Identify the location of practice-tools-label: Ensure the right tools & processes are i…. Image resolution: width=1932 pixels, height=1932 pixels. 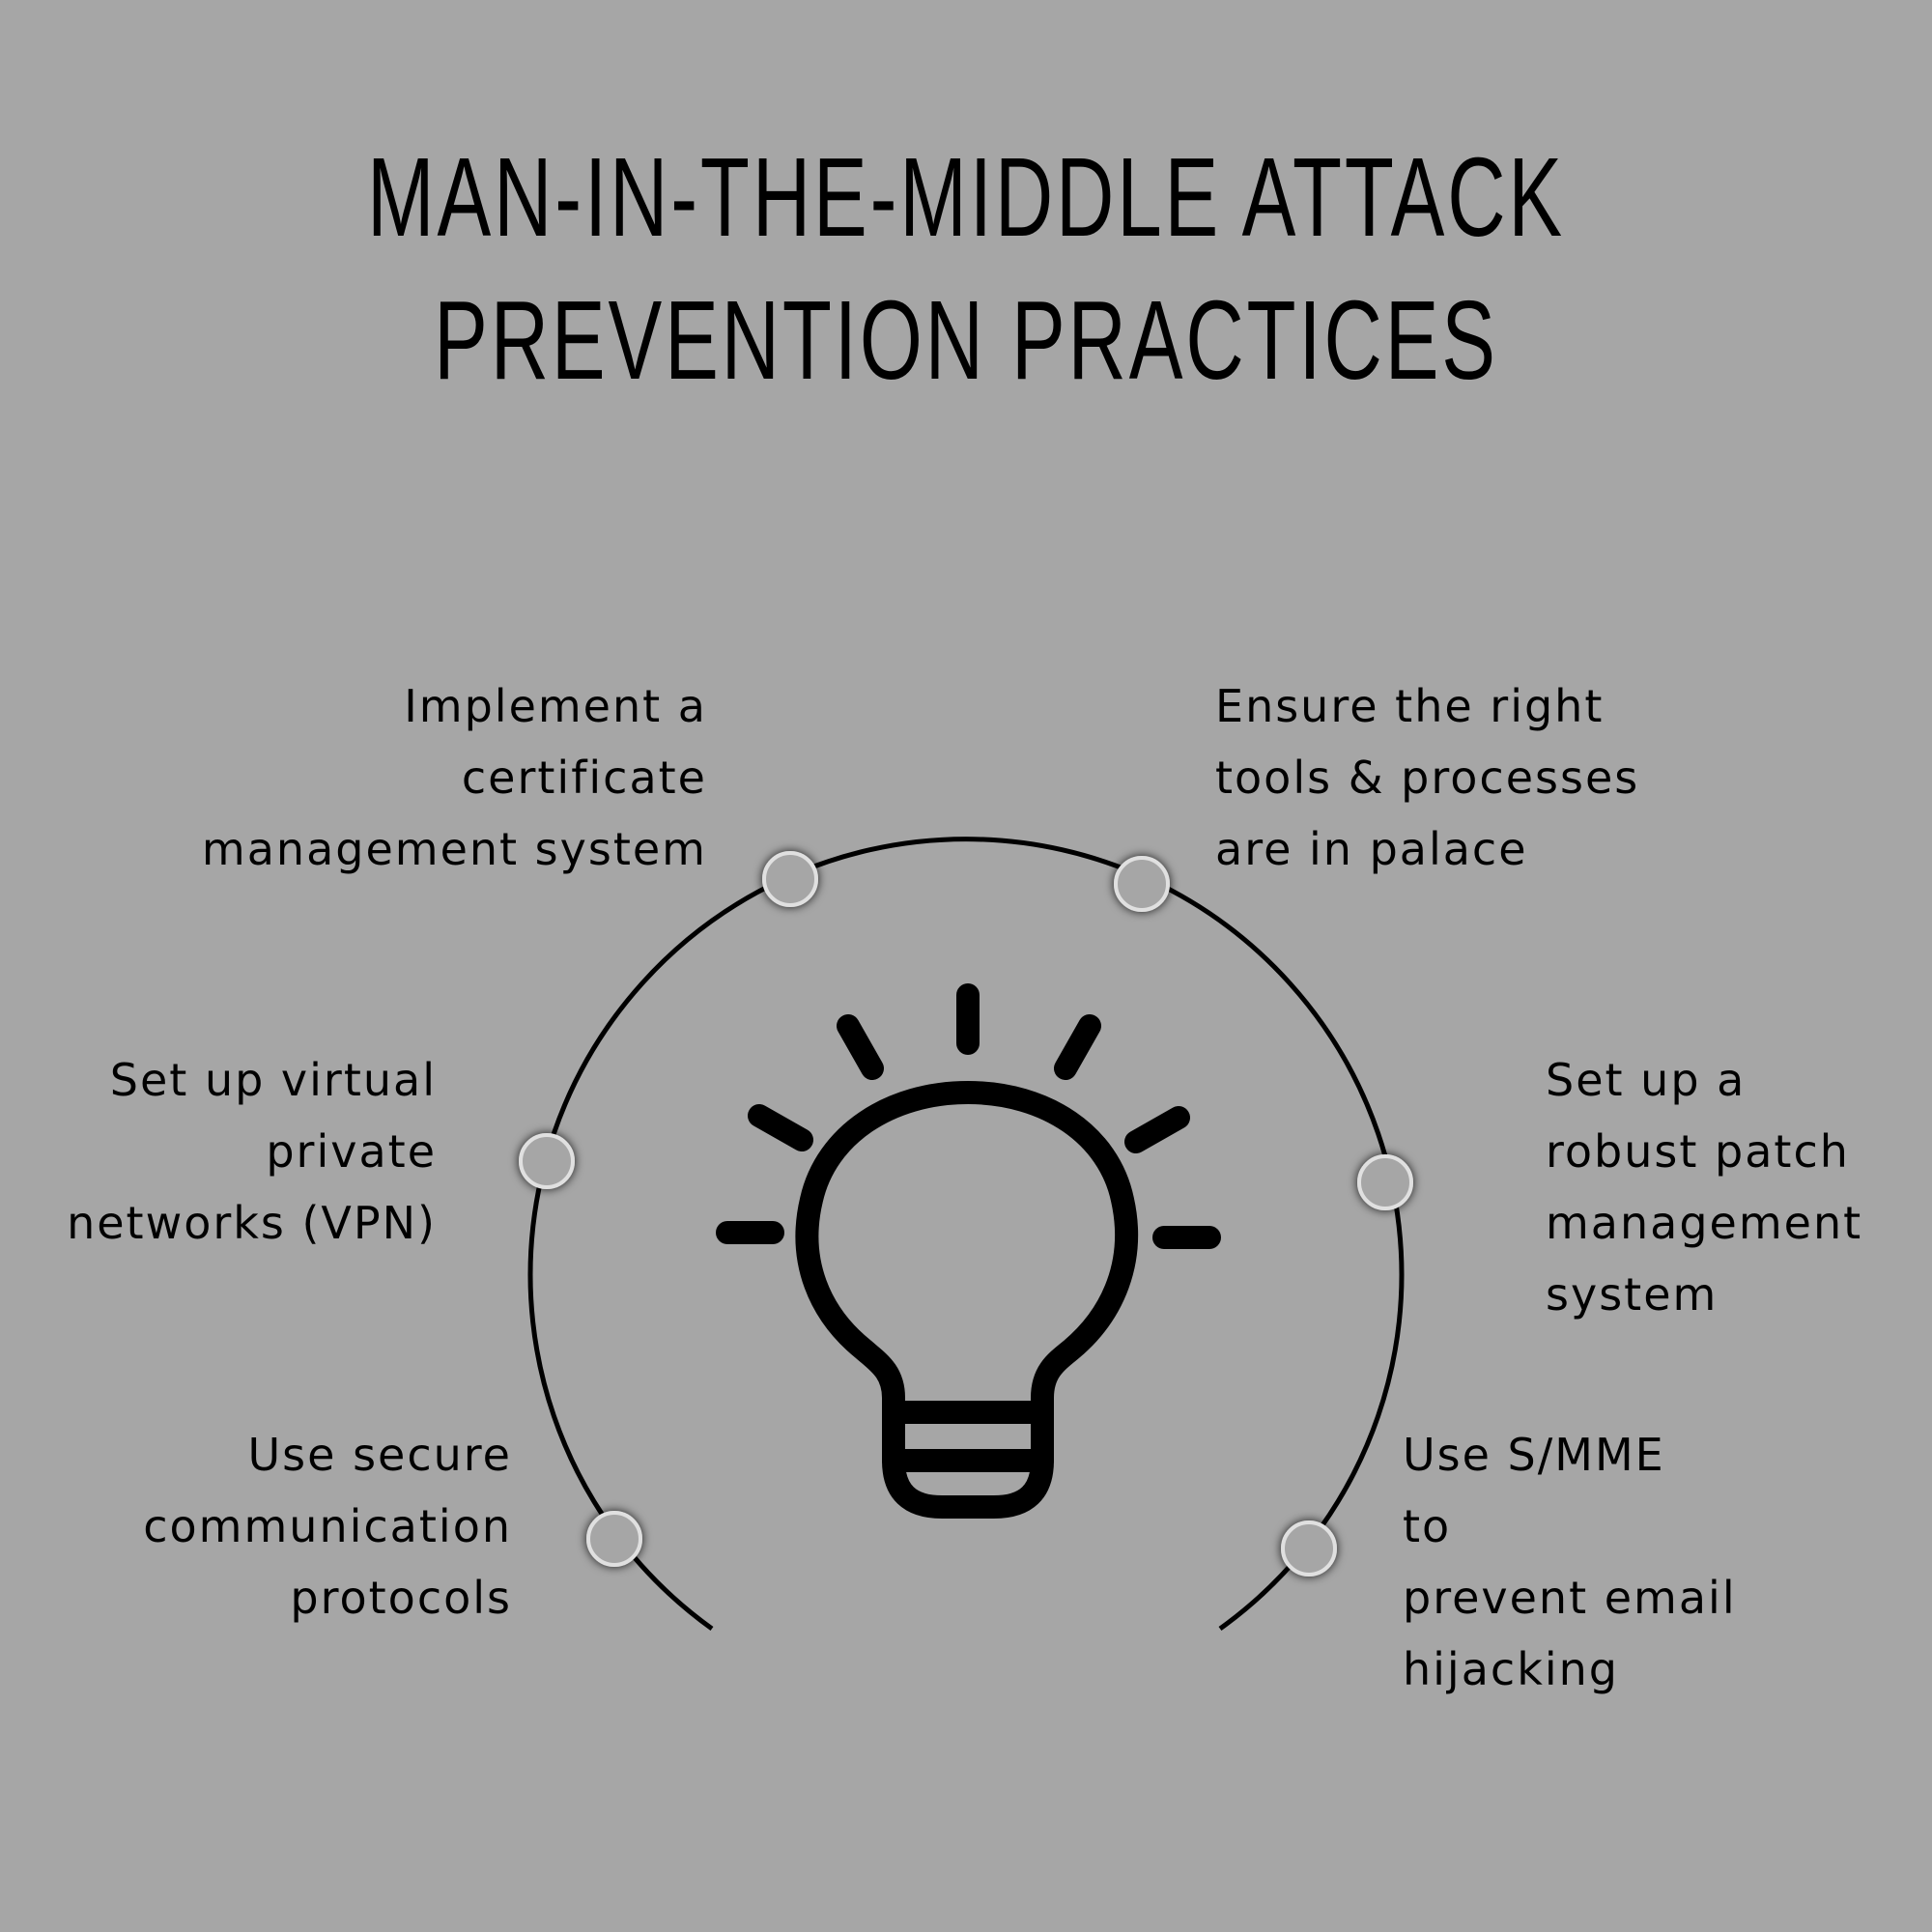
(1427, 777).